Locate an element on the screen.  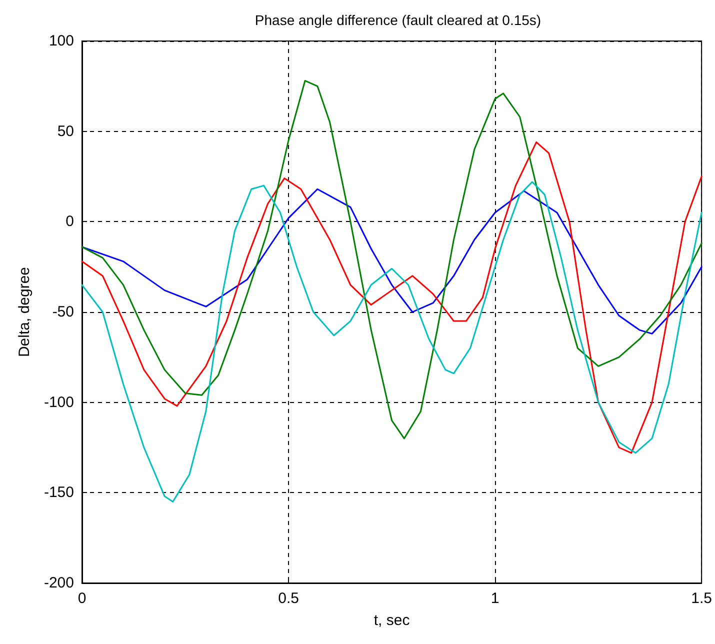
x-axis-title: t, sec is located at coordinates (392, 620).